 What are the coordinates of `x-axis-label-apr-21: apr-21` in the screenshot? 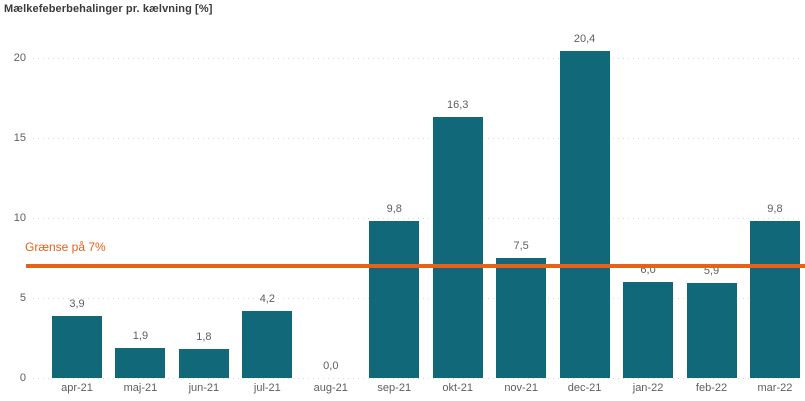 It's located at (77, 388).